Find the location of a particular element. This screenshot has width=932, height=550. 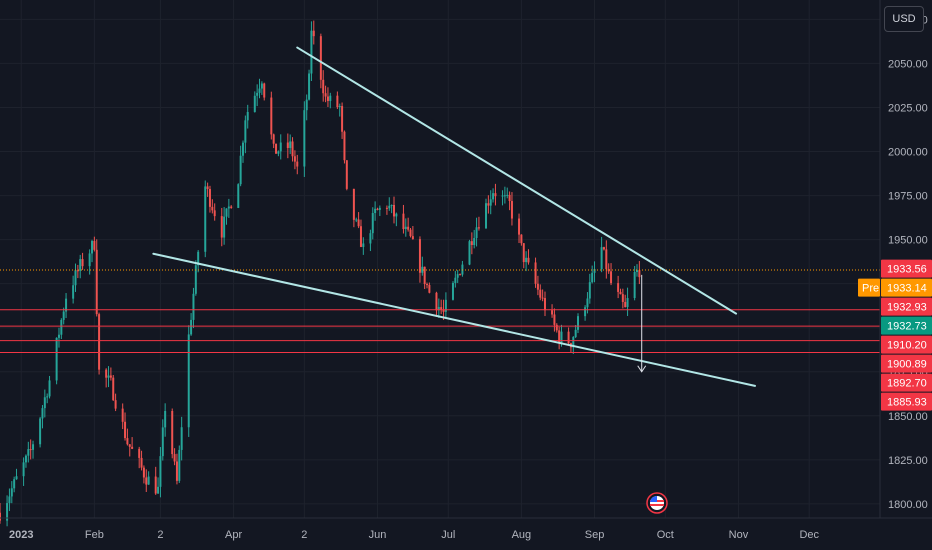

price-tick-label: 1850.00 is located at coordinates (908, 417).